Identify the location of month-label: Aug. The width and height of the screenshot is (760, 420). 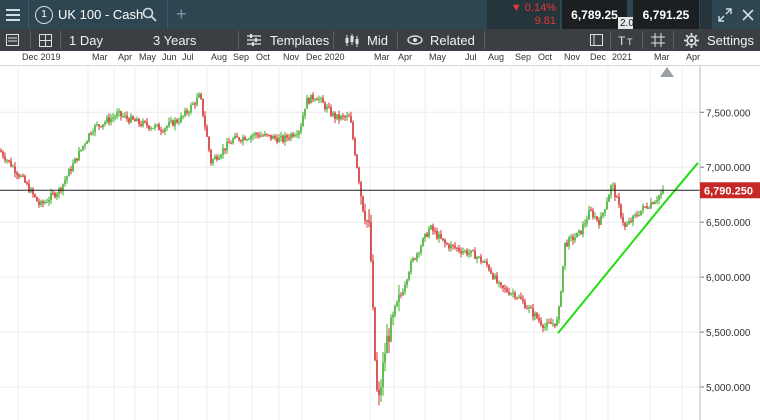
(496, 57).